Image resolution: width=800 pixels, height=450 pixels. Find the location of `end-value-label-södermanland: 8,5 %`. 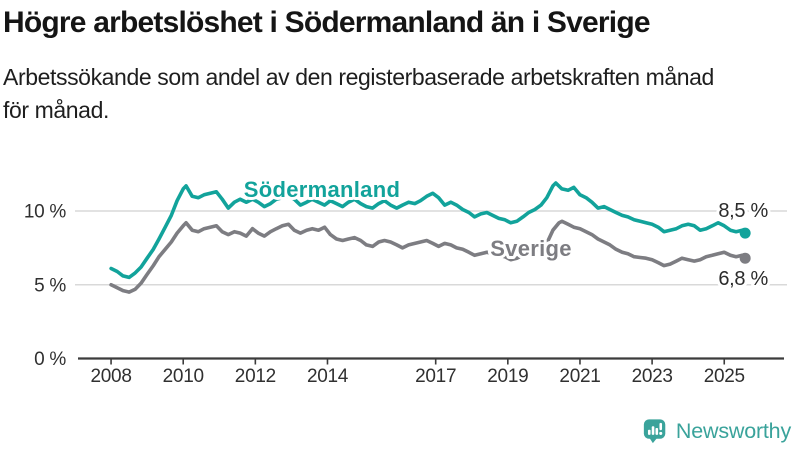

end-value-label-södermanland: 8,5 % is located at coordinates (743, 211).